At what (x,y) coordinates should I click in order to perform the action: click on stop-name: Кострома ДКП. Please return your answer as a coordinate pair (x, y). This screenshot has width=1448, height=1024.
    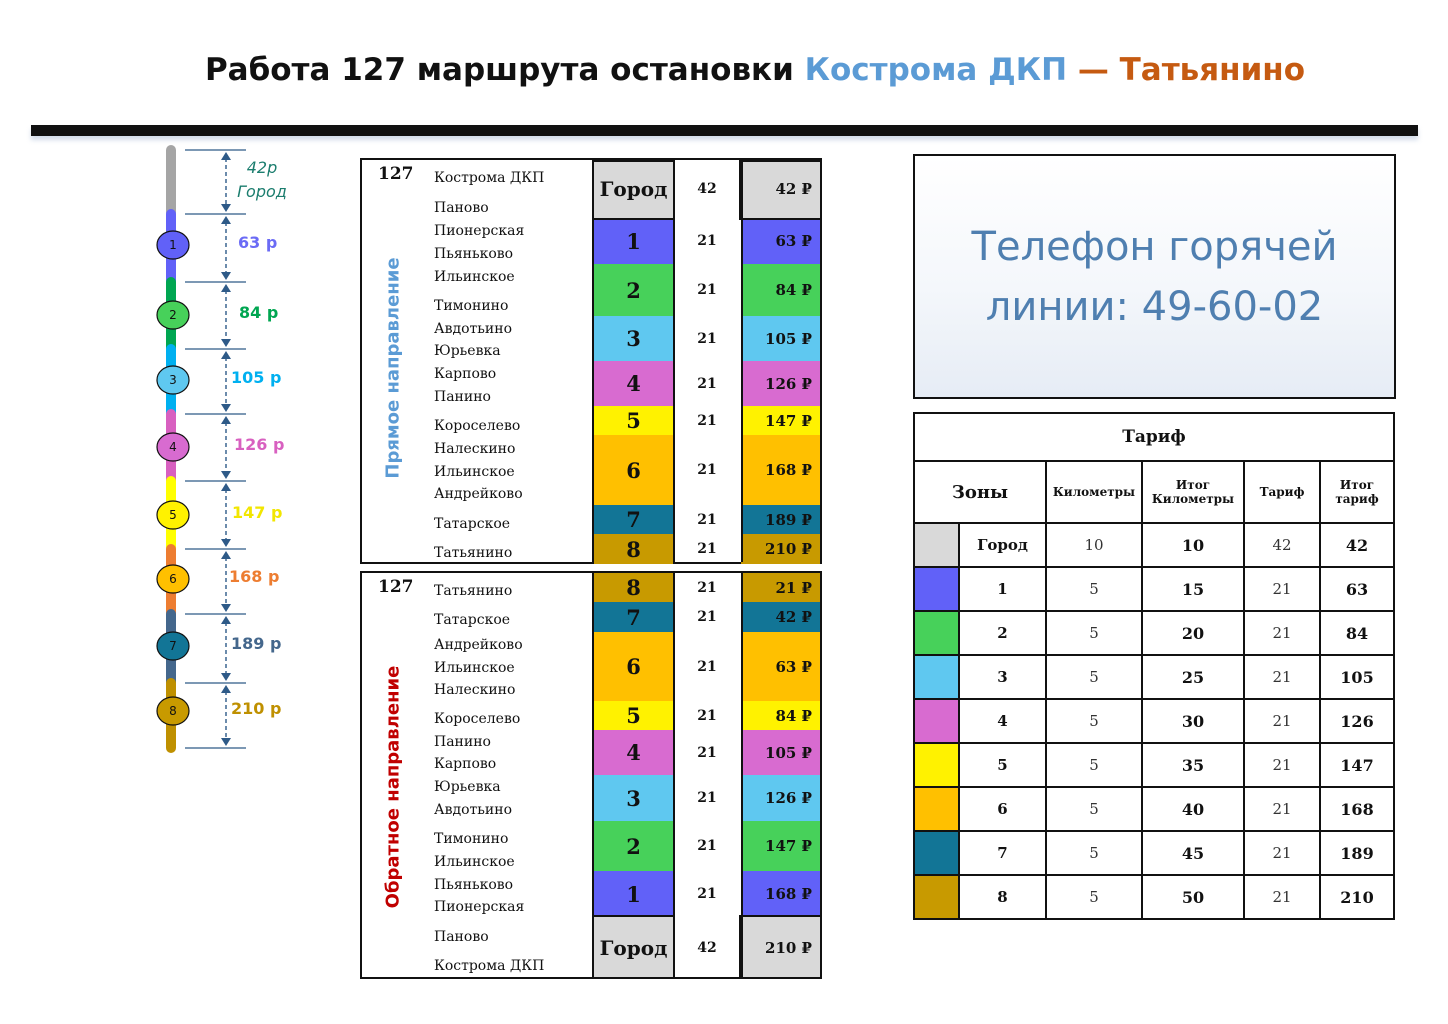
    Looking at the image, I should click on (489, 178).